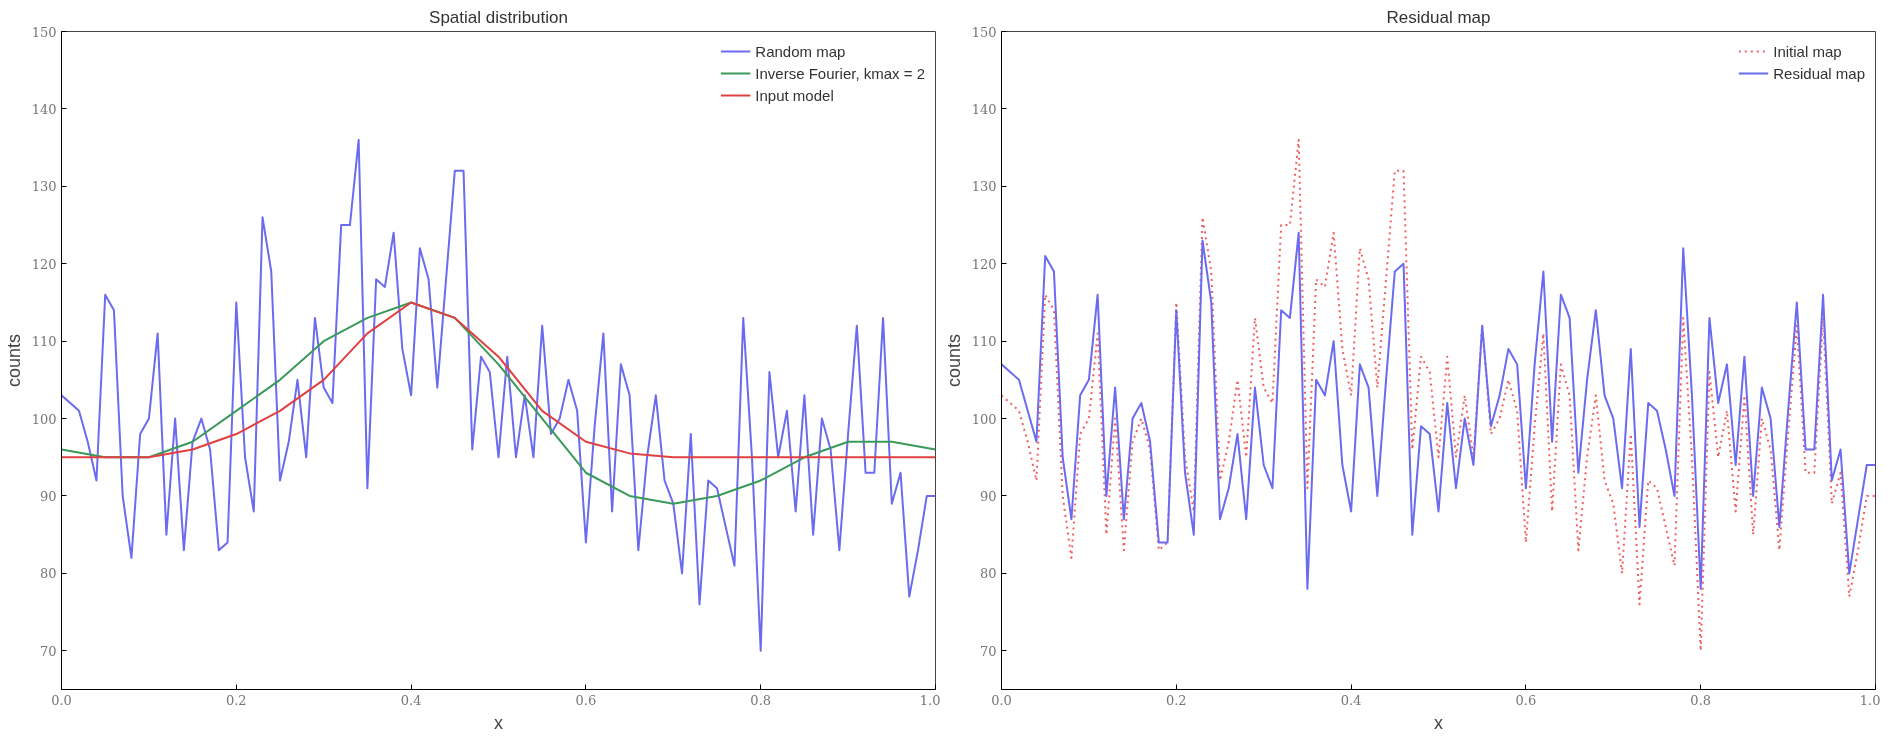 This screenshot has height=745, width=1900. I want to click on legend-label: Random map, so click(800, 51).